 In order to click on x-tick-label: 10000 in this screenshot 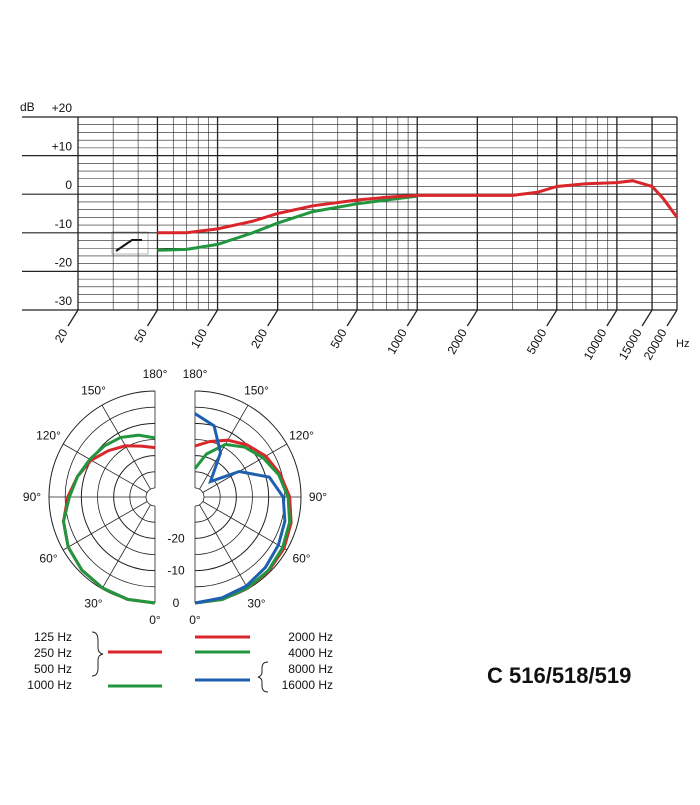, I will do `click(595, 344)`.